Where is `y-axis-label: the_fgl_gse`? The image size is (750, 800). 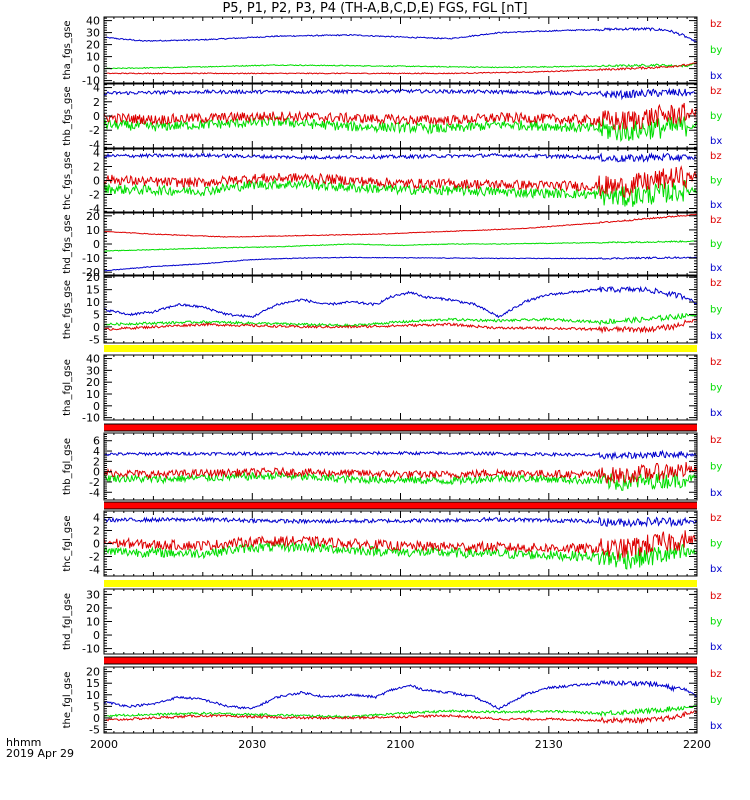
y-axis-label: the_fgl_gse is located at coordinates (67, 700).